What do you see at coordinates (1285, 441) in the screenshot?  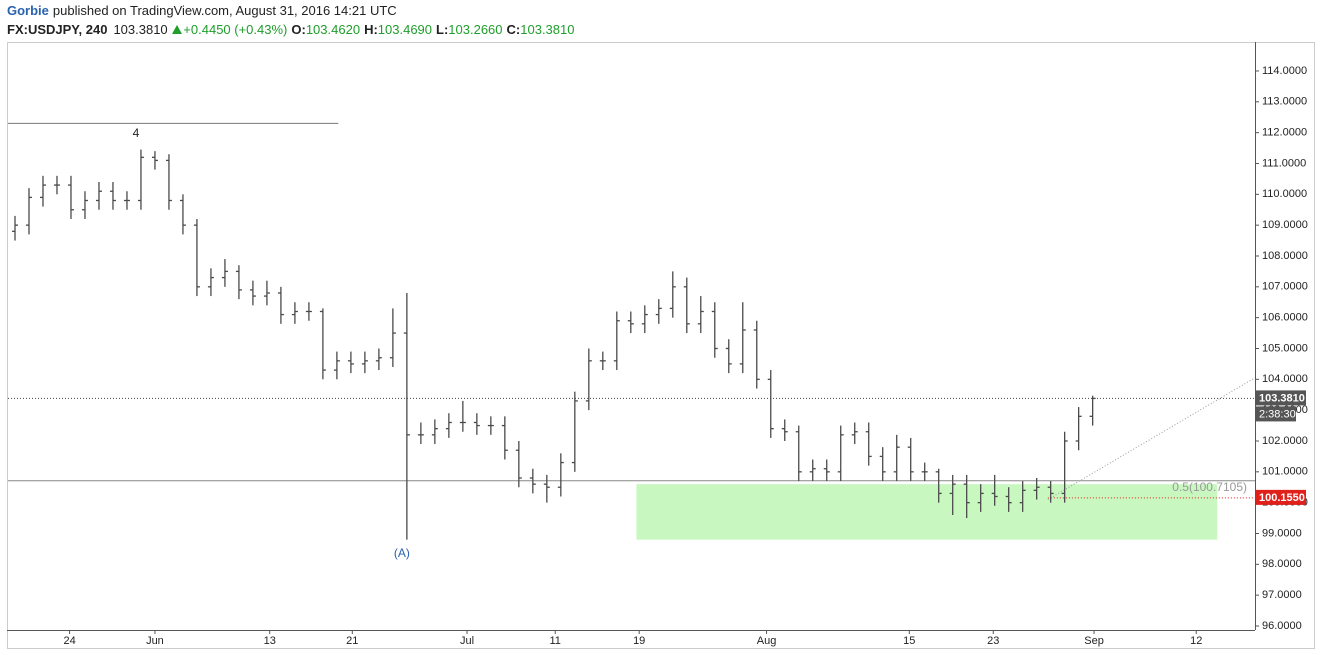 I see `y-tick-label: 102.0000` at bounding box center [1285, 441].